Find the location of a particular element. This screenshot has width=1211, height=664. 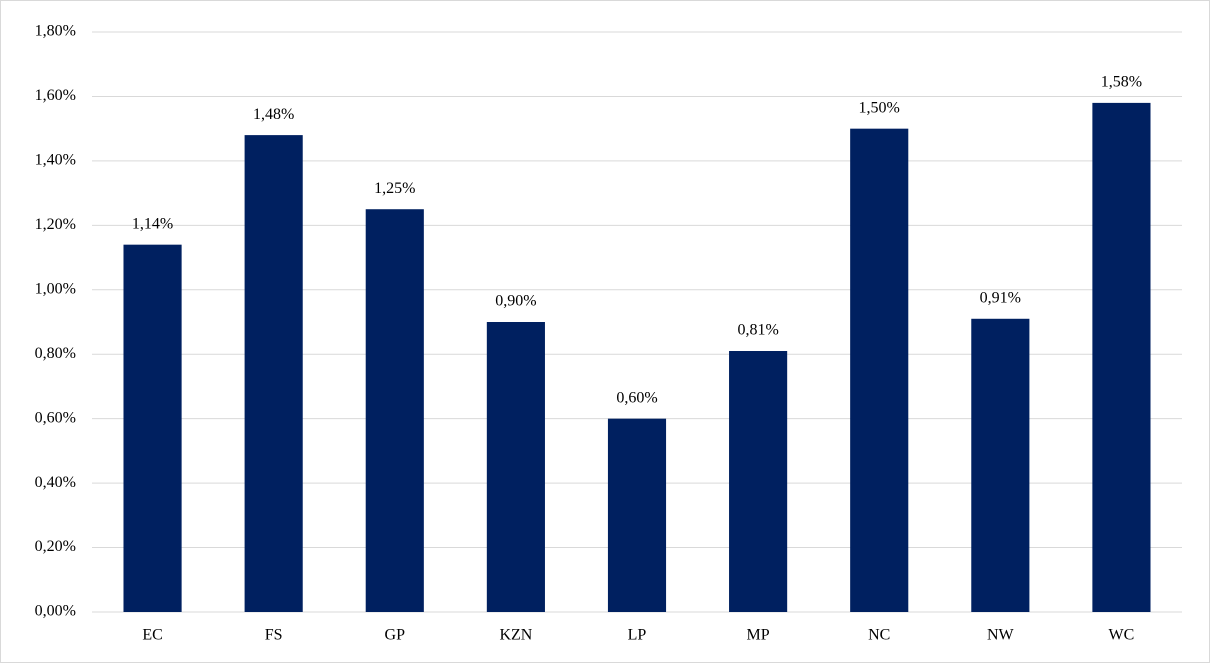

x-tick-label: LP is located at coordinates (637, 635).